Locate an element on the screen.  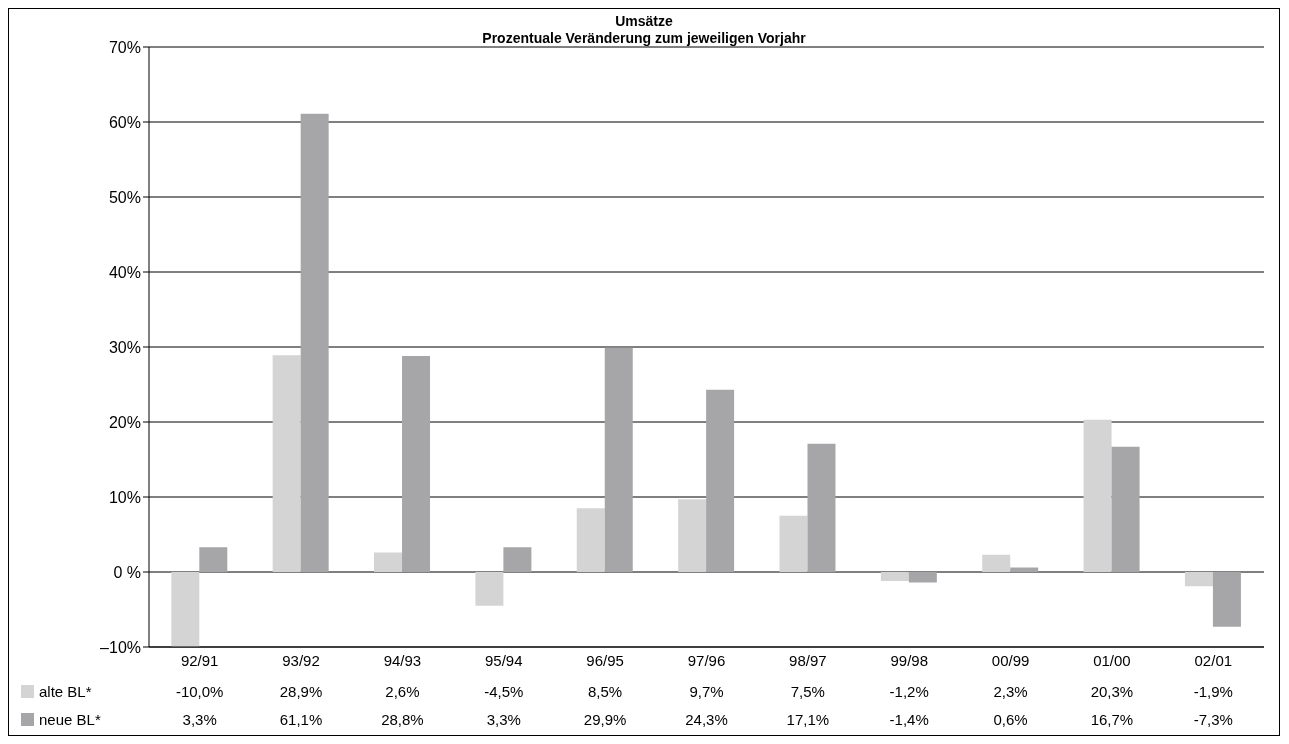
x-tick-label: 01/00 is located at coordinates (1112, 660).